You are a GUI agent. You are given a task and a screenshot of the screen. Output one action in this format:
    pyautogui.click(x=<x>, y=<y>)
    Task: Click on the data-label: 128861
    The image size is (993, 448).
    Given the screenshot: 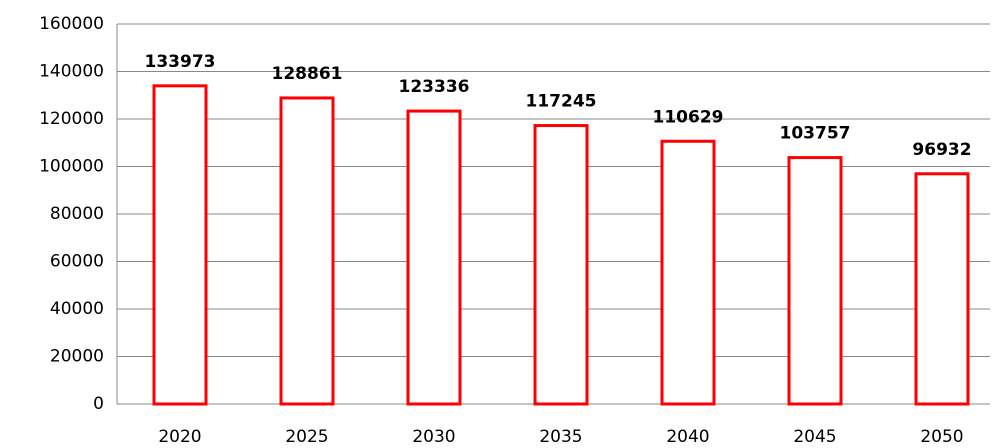 What is the action you would take?
    pyautogui.click(x=307, y=74)
    